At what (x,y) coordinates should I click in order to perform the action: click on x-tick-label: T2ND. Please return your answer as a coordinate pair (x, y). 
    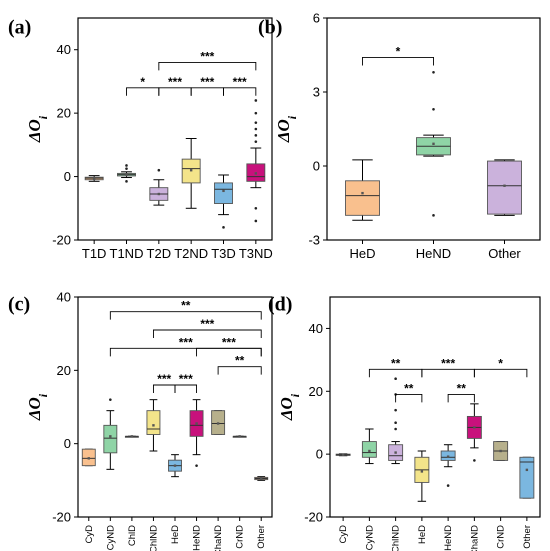
    Looking at the image, I should click on (191, 253).